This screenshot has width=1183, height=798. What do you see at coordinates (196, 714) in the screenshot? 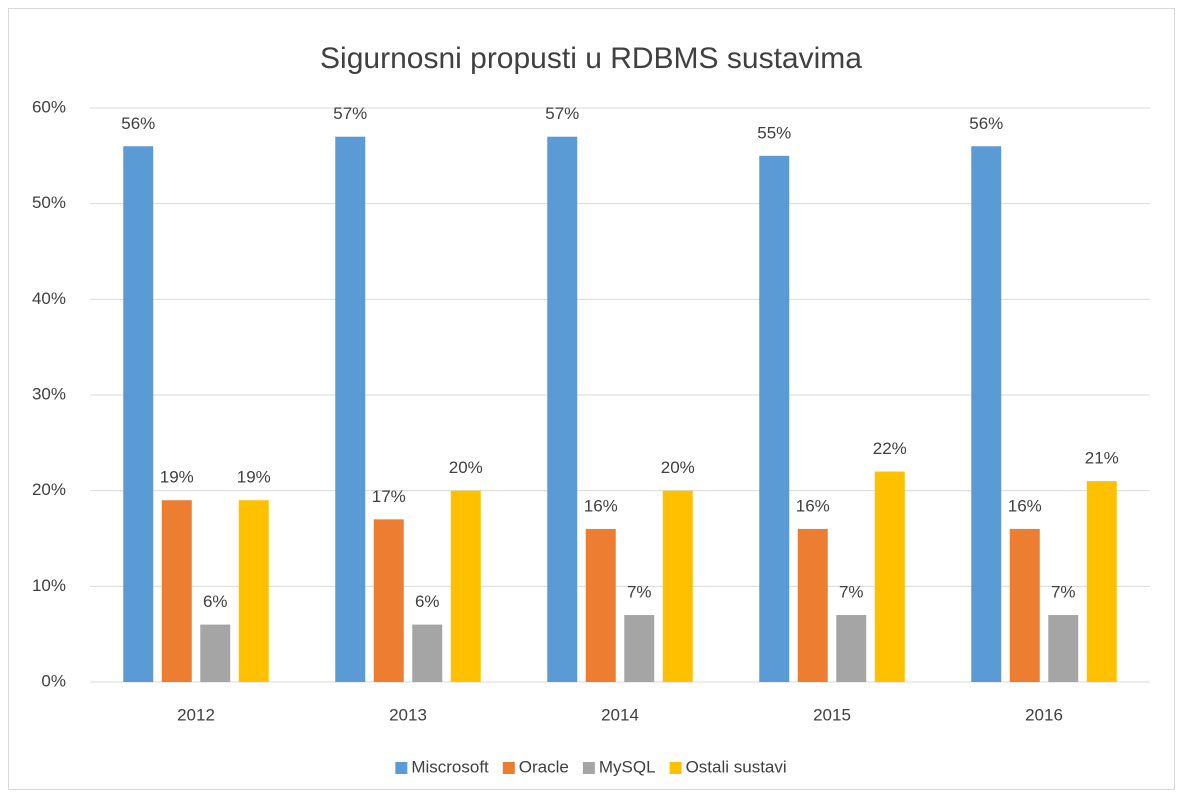
I see `x-tick-label: 2012` at bounding box center [196, 714].